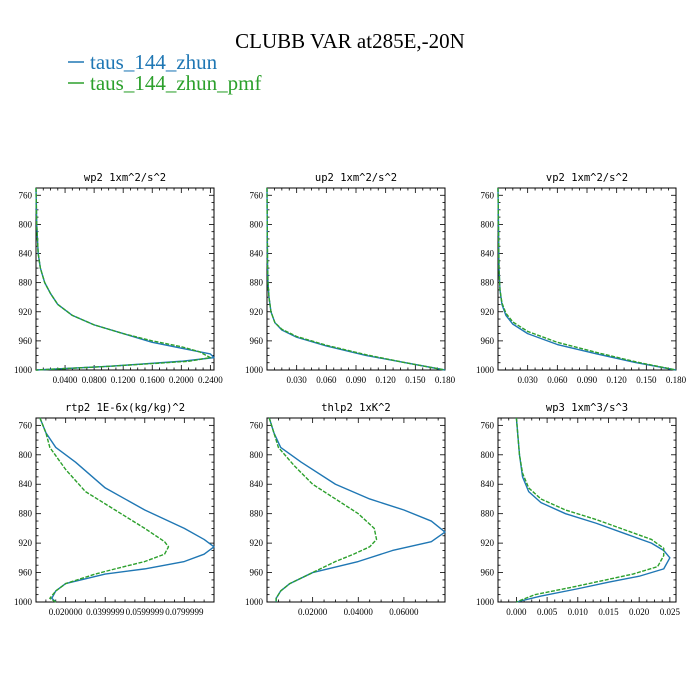 The height and width of the screenshot is (700, 700). I want to click on xtick-label: 0.02000, so click(313, 612).